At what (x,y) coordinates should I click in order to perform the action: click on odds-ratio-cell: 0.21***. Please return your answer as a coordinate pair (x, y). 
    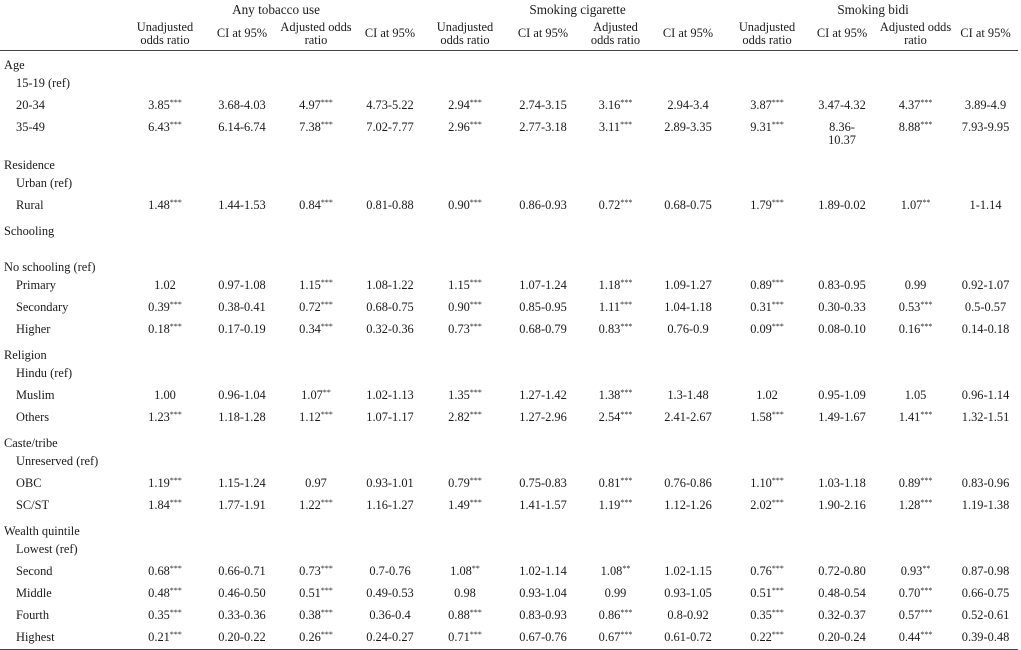
    Looking at the image, I should click on (165, 638).